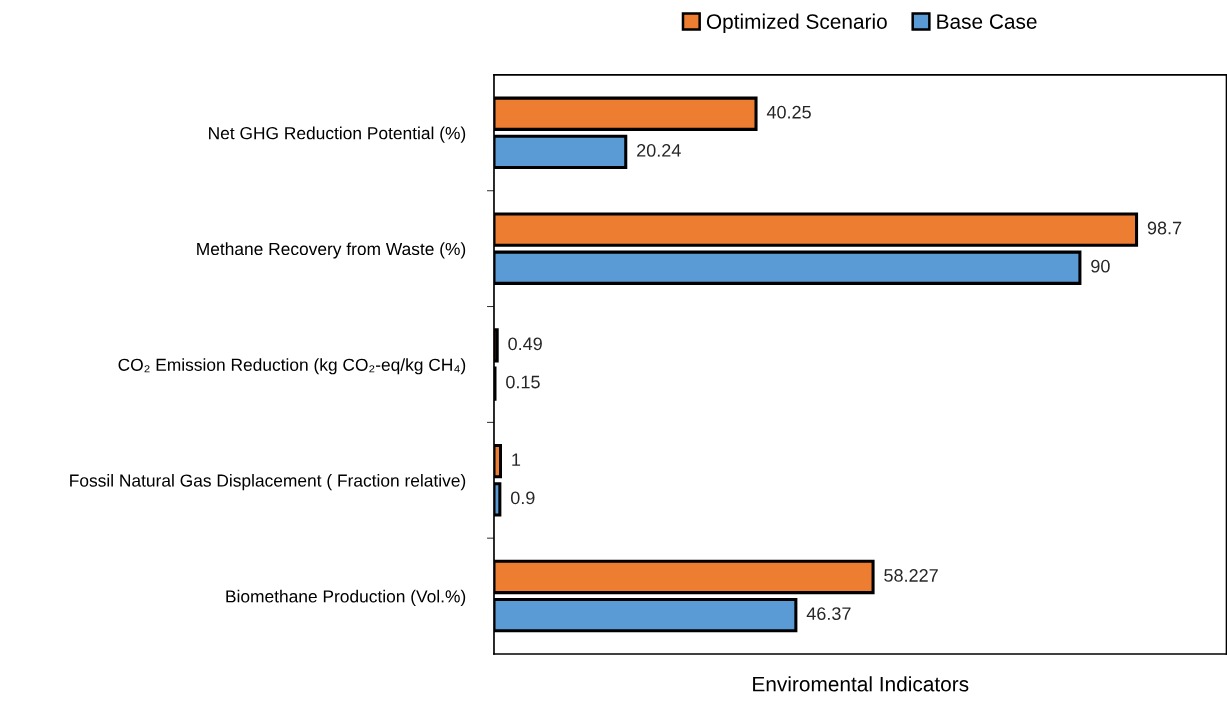 The height and width of the screenshot is (707, 1227). What do you see at coordinates (337, 134) in the screenshot?
I see `y-tick-label: Net GHG Reduction Potential (%)` at bounding box center [337, 134].